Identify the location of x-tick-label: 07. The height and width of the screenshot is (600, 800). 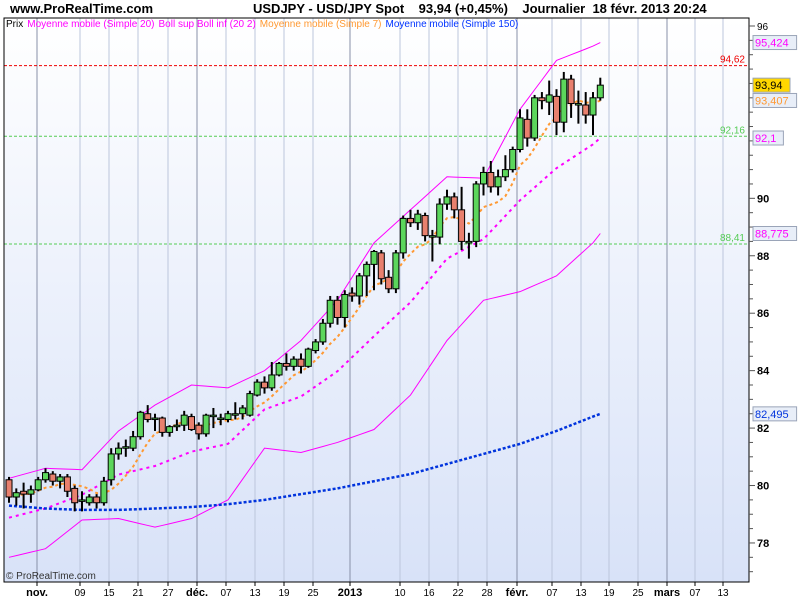
(552, 593).